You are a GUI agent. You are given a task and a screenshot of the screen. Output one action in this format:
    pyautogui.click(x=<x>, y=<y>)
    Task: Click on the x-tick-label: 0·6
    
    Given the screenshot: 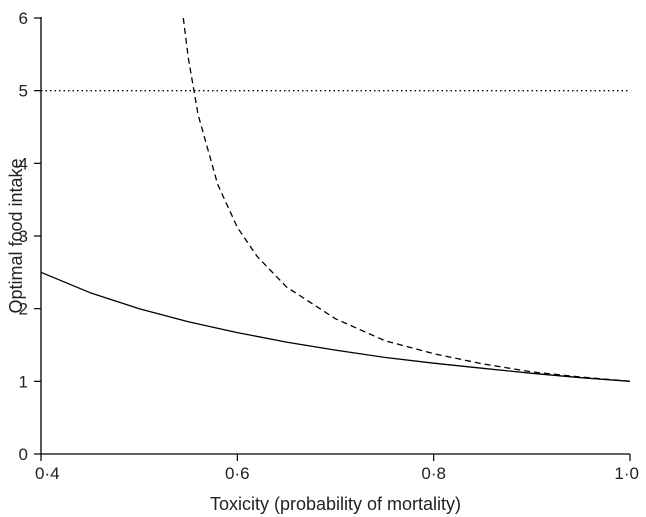 What is the action you would take?
    pyautogui.click(x=237, y=473)
    